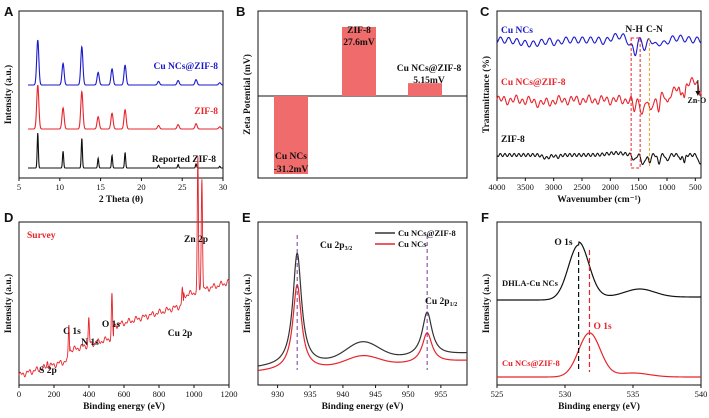 This screenshot has height=418, width=709. What do you see at coordinates (429, 69) in the screenshot?
I see `zeta-bar-name: Cu NCs@ZIF-8` at bounding box center [429, 69].